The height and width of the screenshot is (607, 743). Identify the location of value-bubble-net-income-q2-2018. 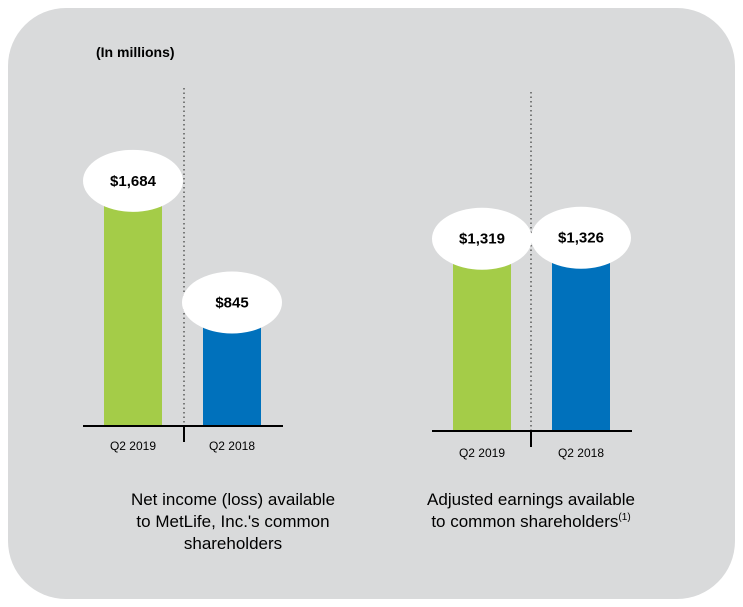
(232, 302).